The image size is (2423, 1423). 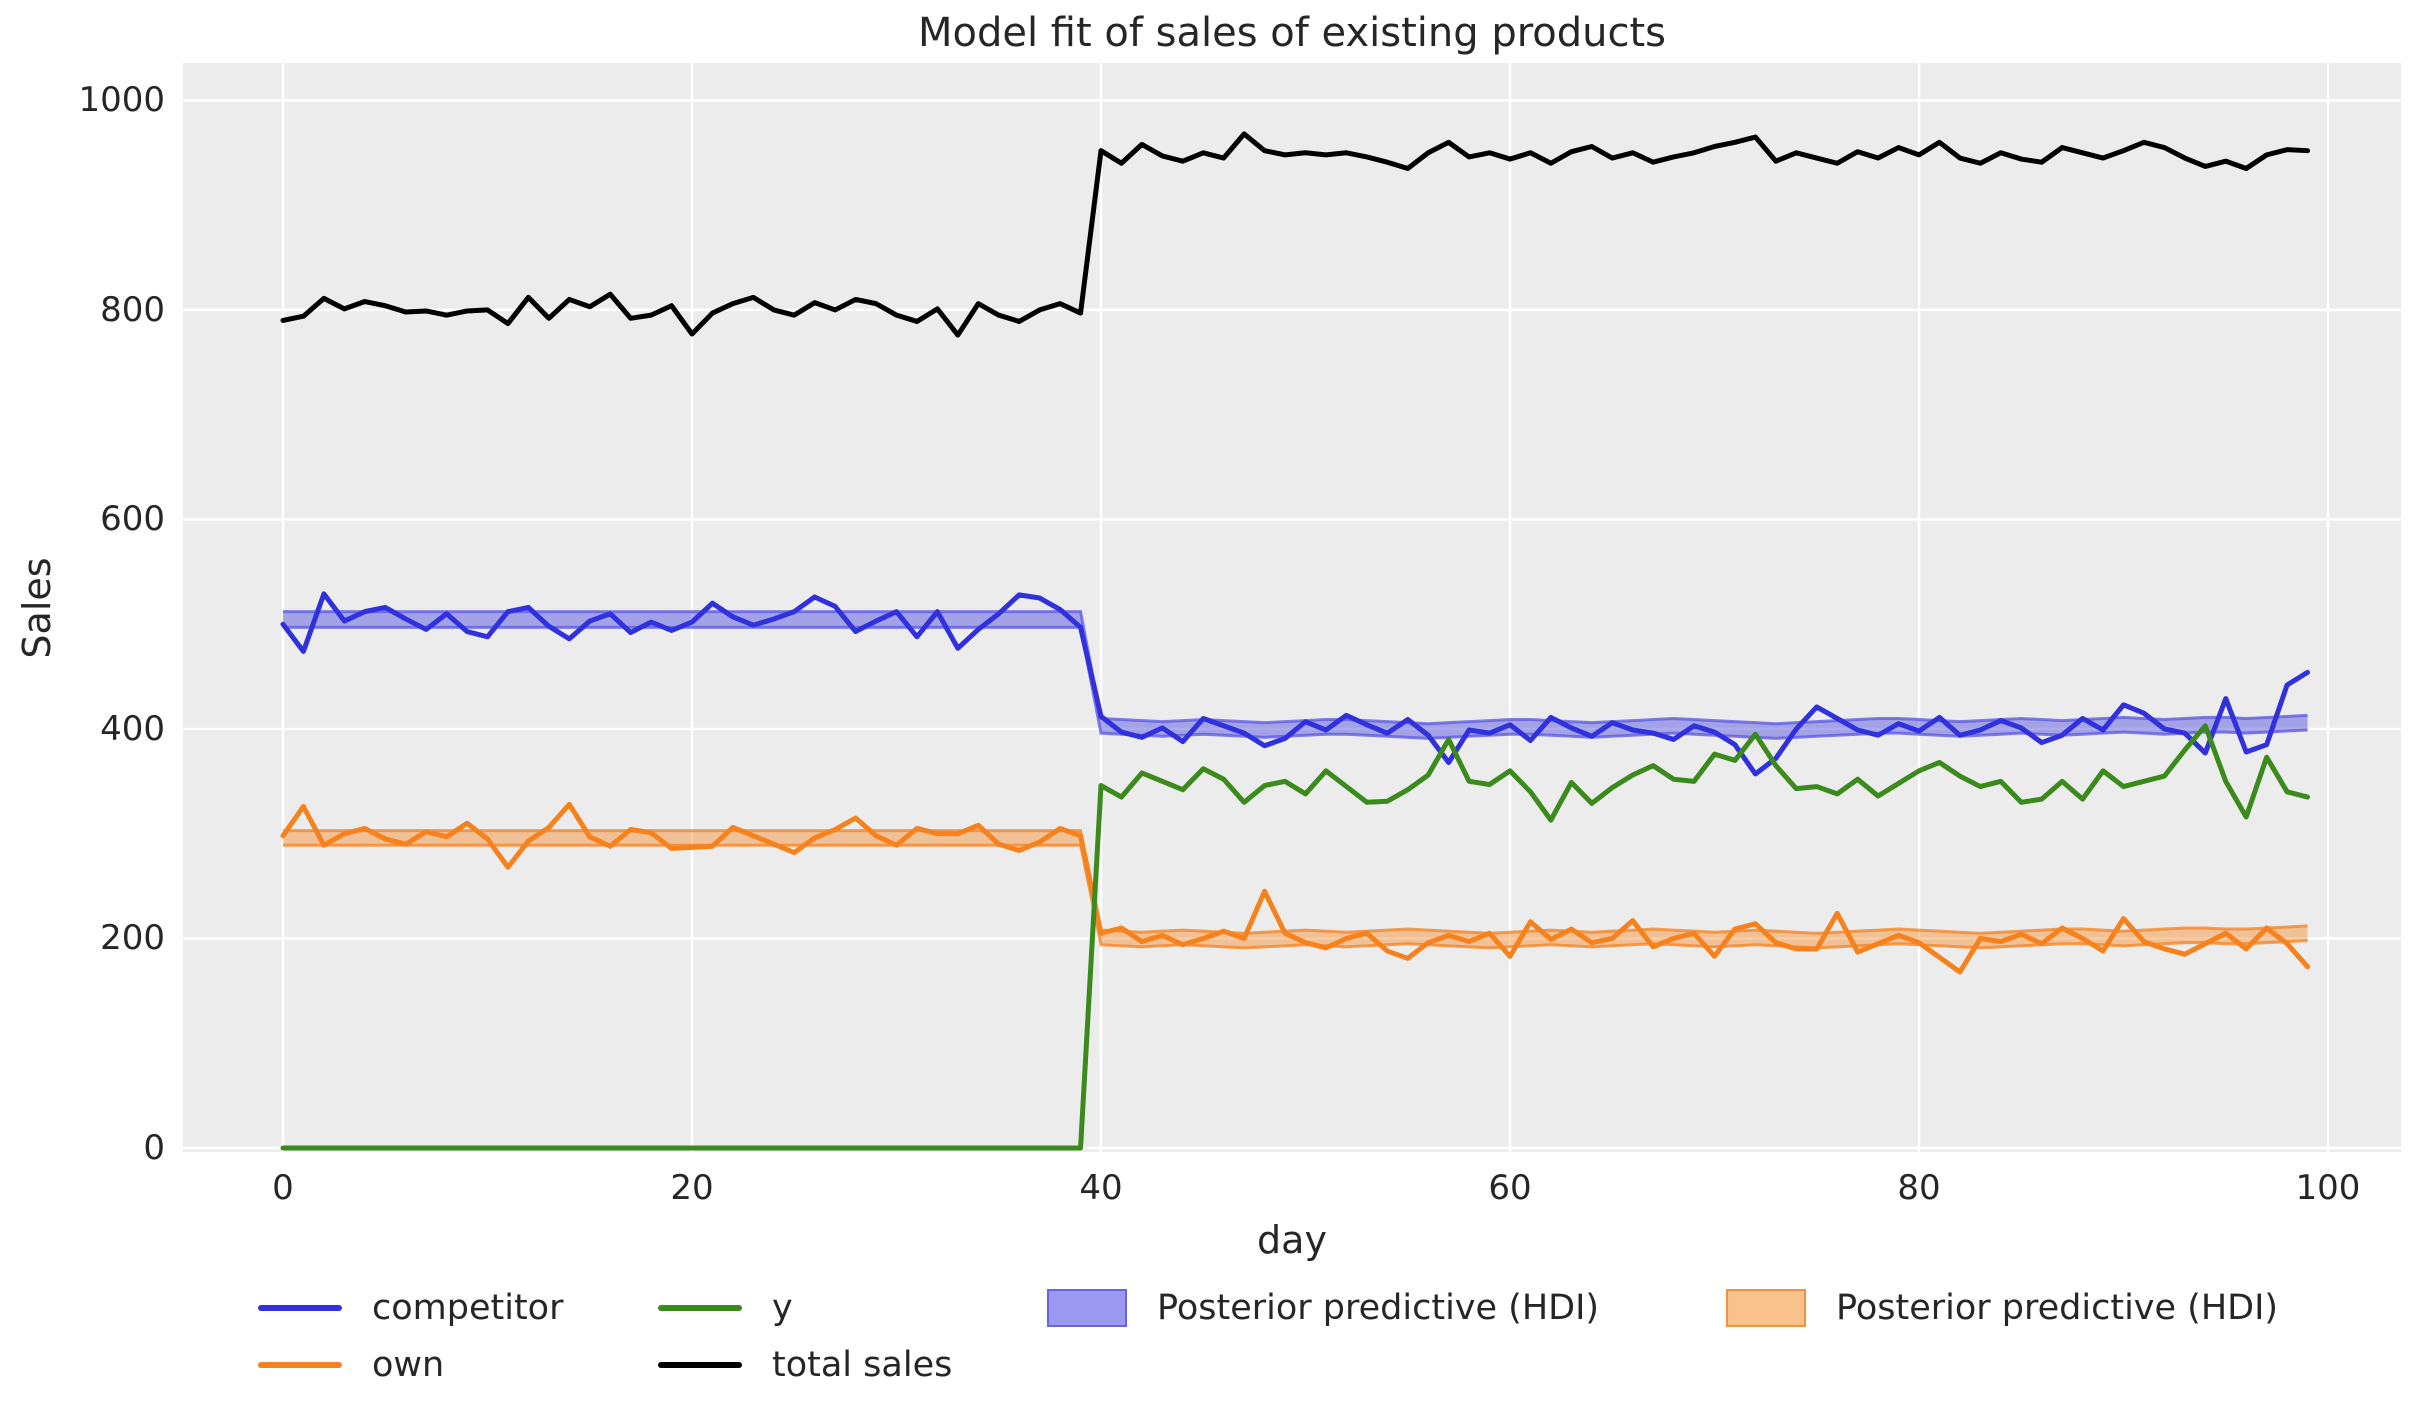 I want to click on legend-item: competitor, so click(x=410, y=1308).